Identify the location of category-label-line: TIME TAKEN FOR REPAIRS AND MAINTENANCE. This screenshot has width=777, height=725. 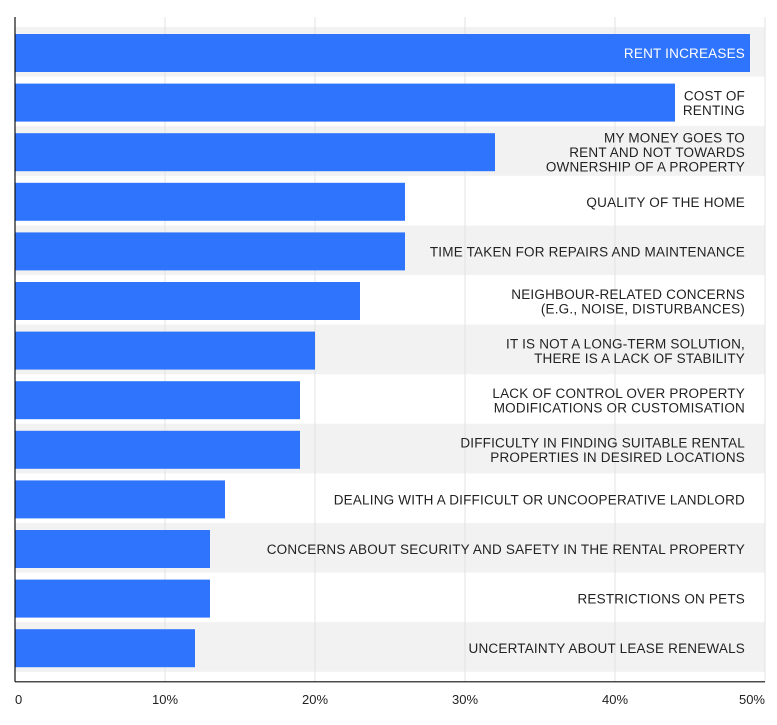
(587, 251).